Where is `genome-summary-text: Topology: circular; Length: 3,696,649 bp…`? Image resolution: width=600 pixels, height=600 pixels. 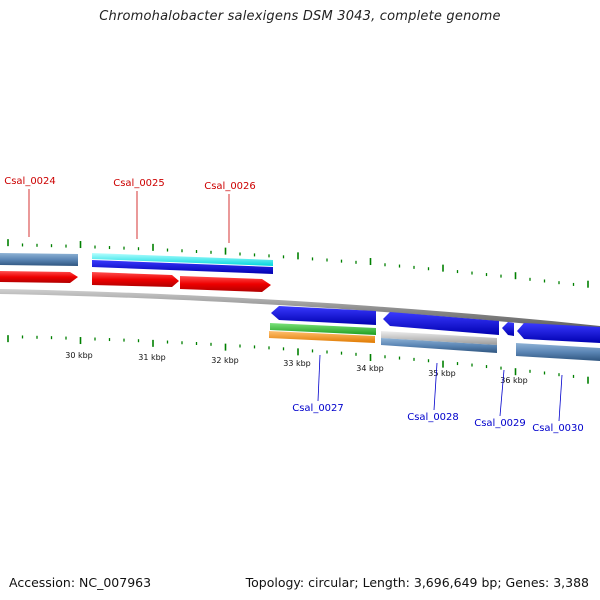
genome-summary-text: Topology: circular; Length: 3,696,649 bp… is located at coordinates (417, 582).